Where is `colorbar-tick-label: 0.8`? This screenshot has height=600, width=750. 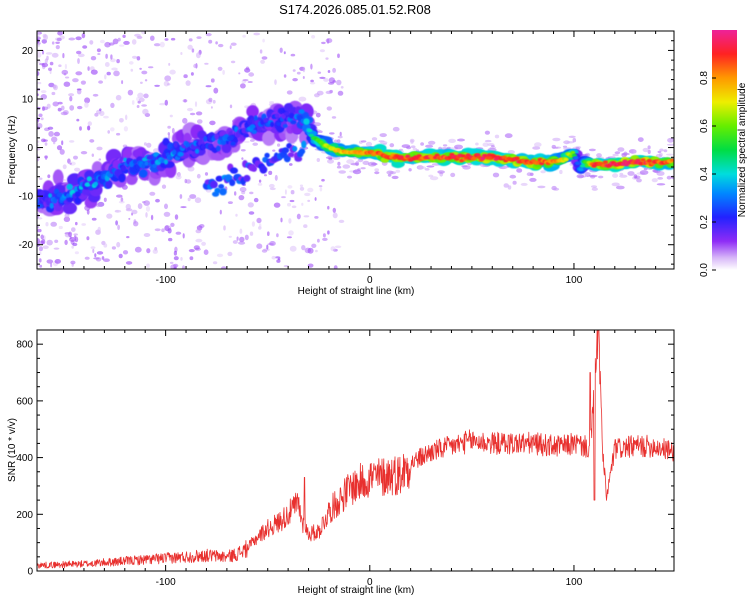 colorbar-tick-label: 0.8 is located at coordinates (704, 78).